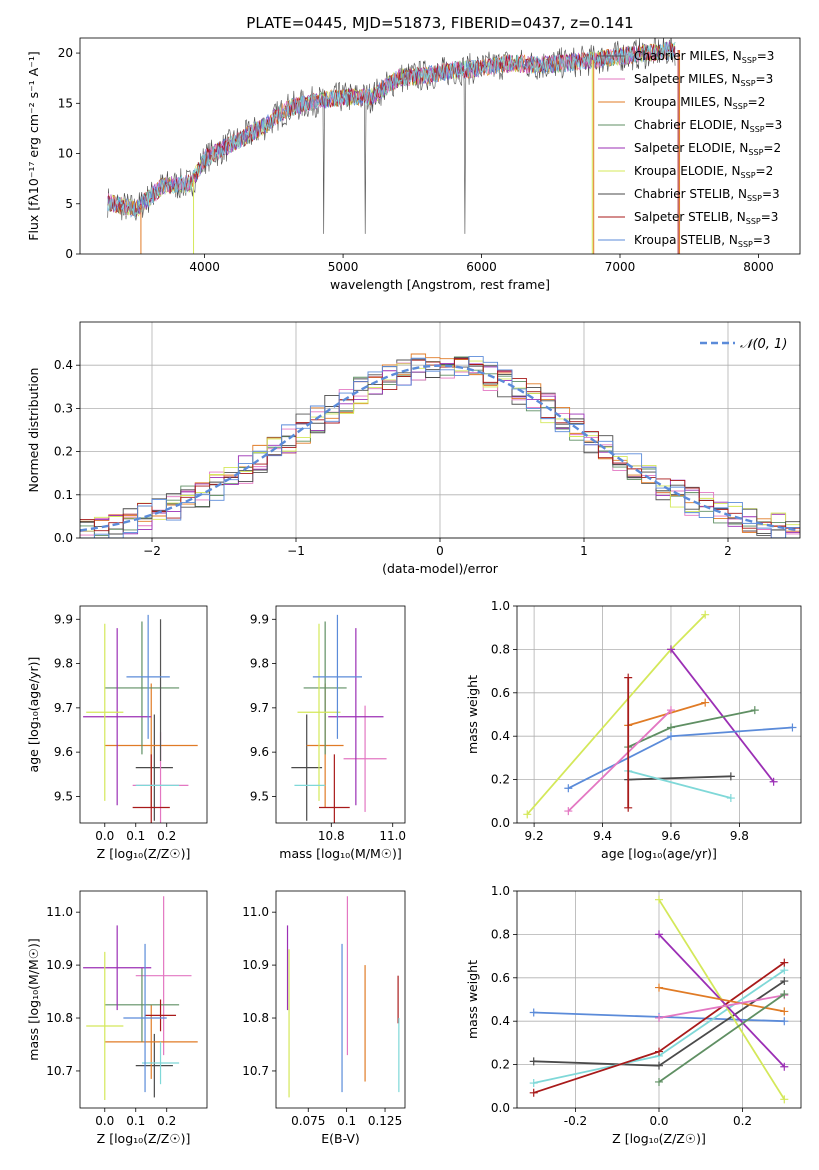 This screenshot has height=1170, width=819. I want to click on gaussian-curve, so click(440, 448).